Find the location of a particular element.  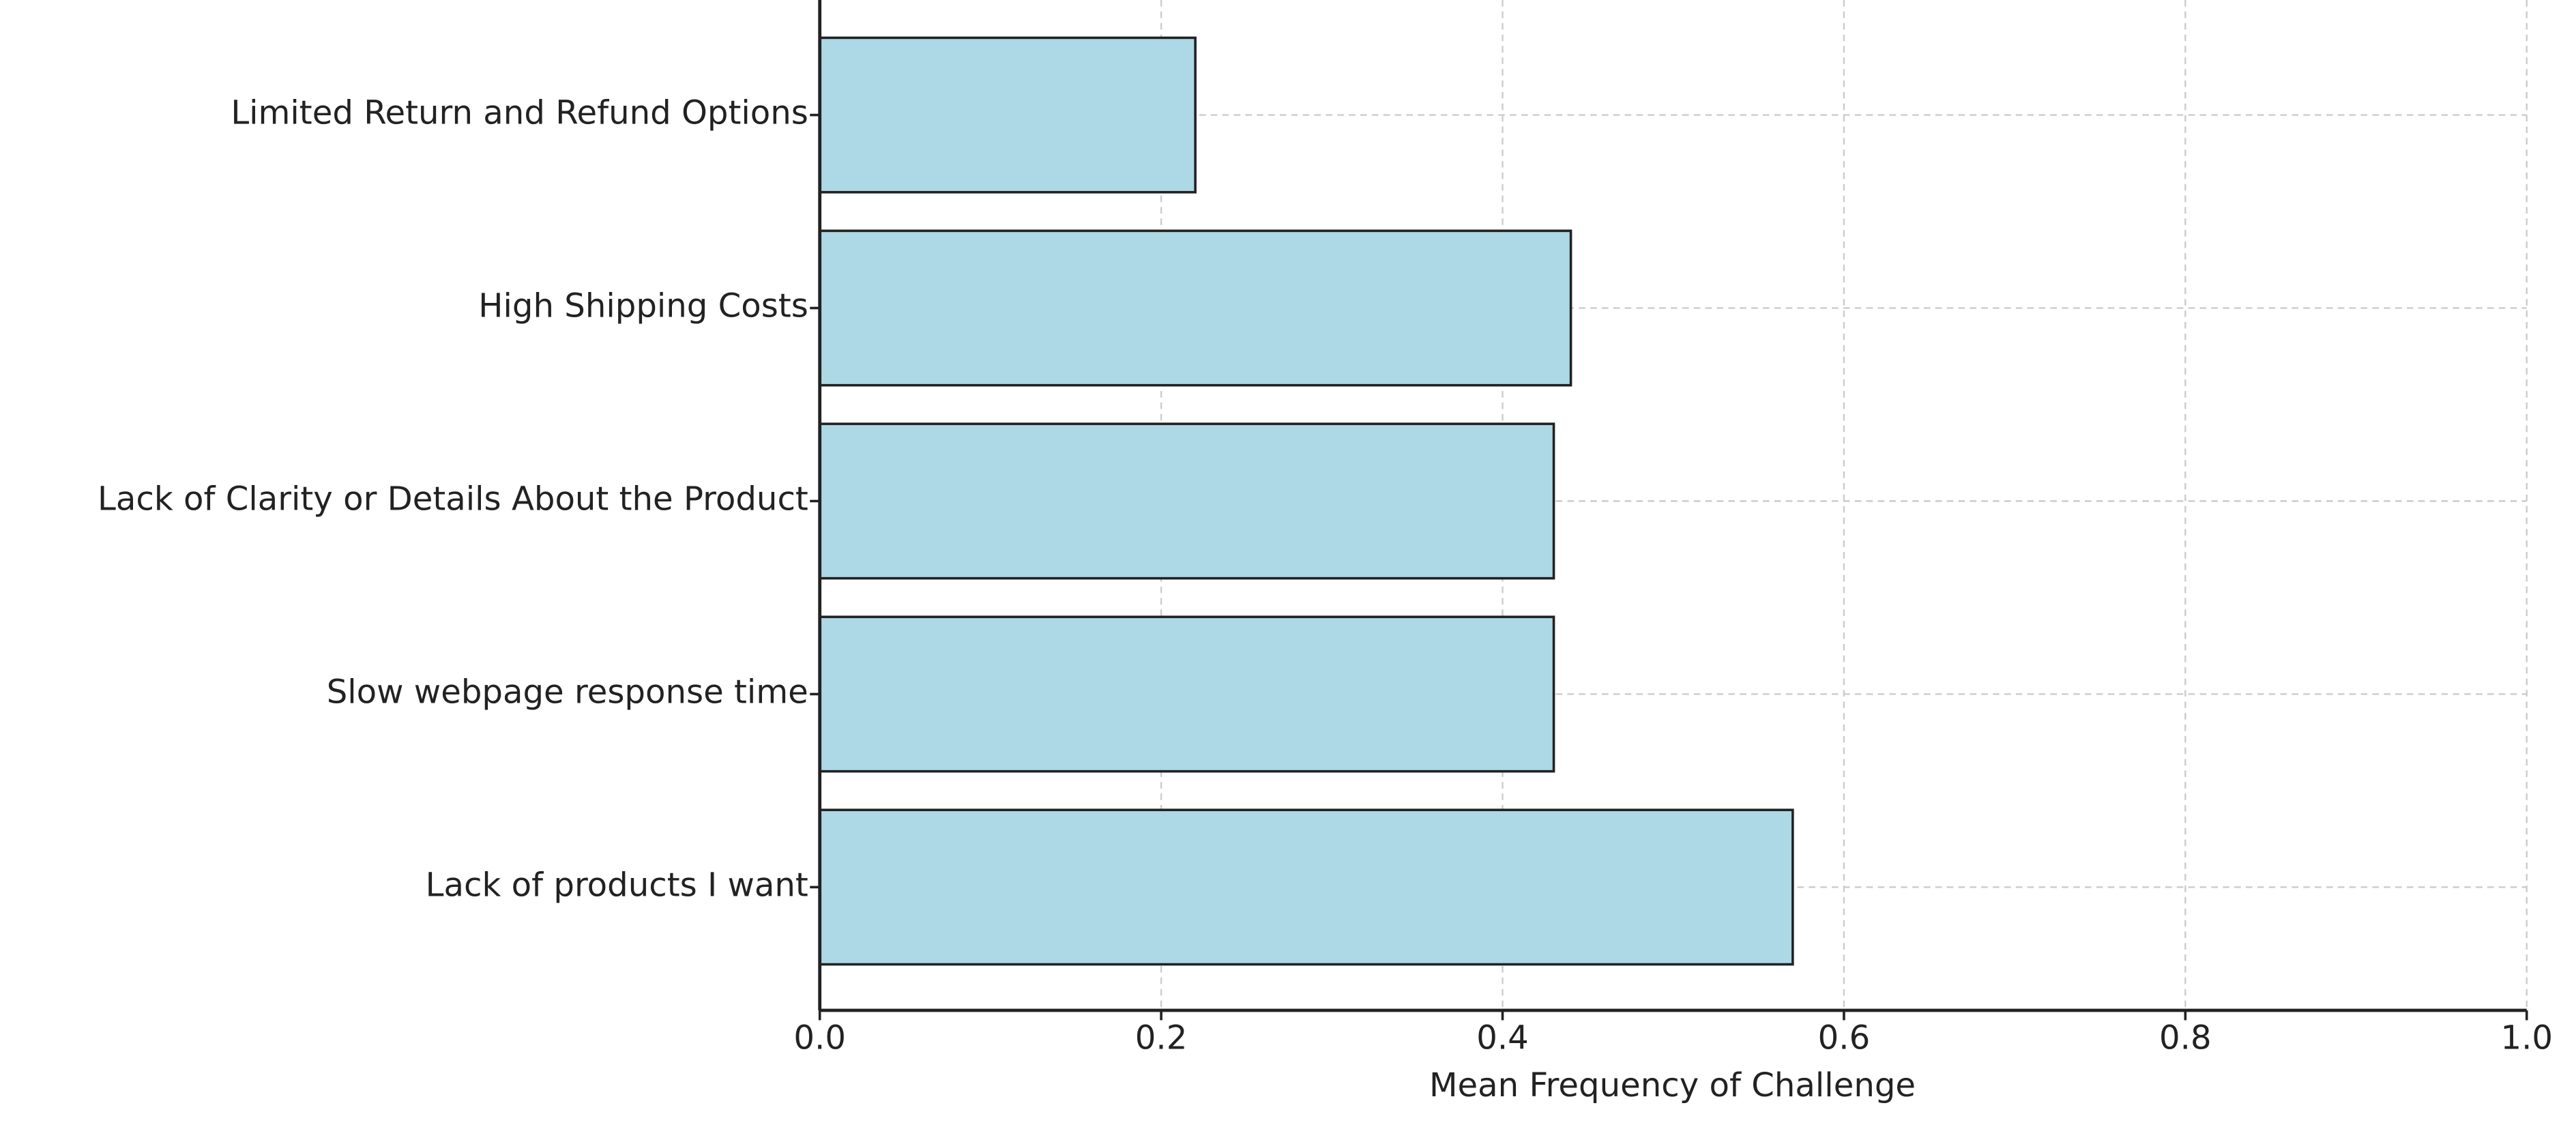

y-tick-label: Lack of products I want is located at coordinates (617, 885).